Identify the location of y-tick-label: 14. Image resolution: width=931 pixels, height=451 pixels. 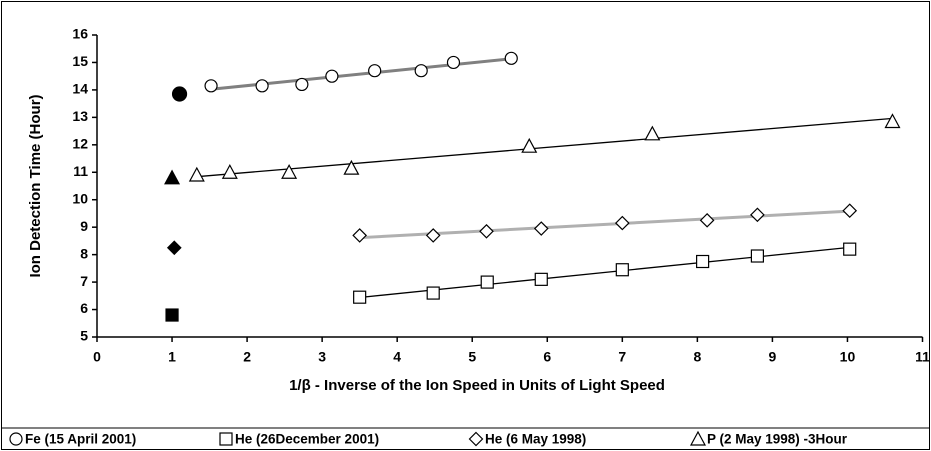
(80, 89).